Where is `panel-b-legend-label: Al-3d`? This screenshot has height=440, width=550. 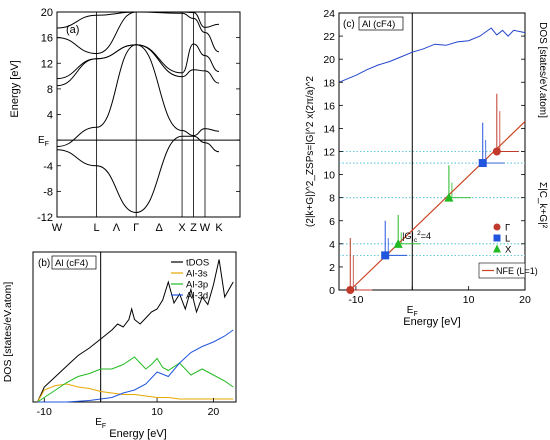
panel-b-legend-label: Al-3d is located at coordinates (197, 296).